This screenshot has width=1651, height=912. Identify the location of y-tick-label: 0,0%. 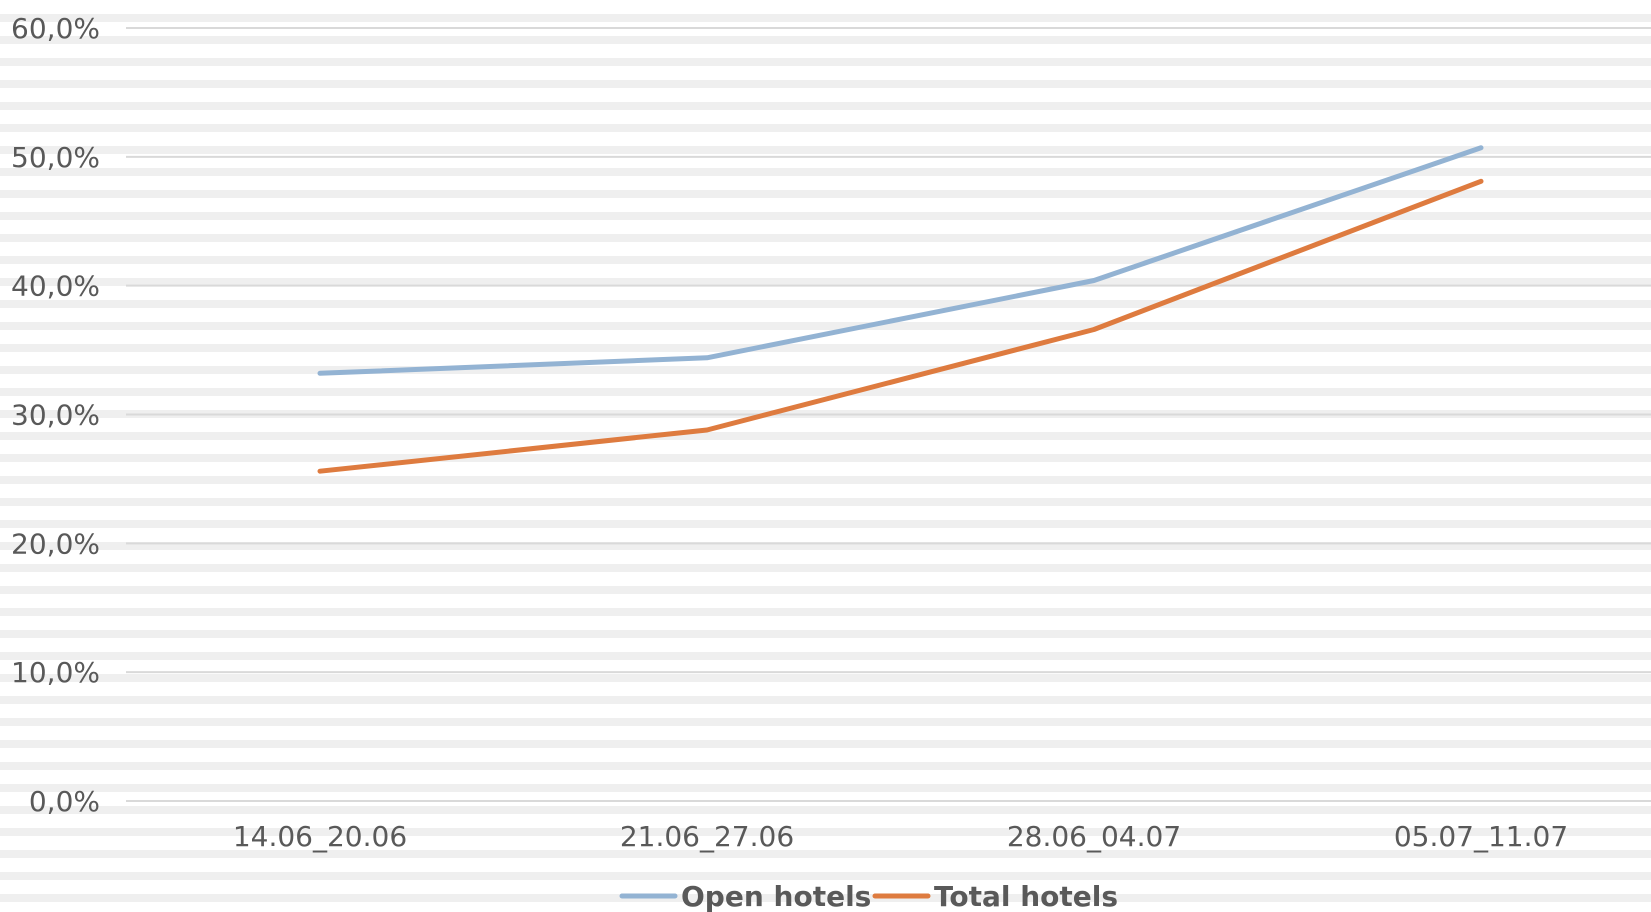
(64, 801).